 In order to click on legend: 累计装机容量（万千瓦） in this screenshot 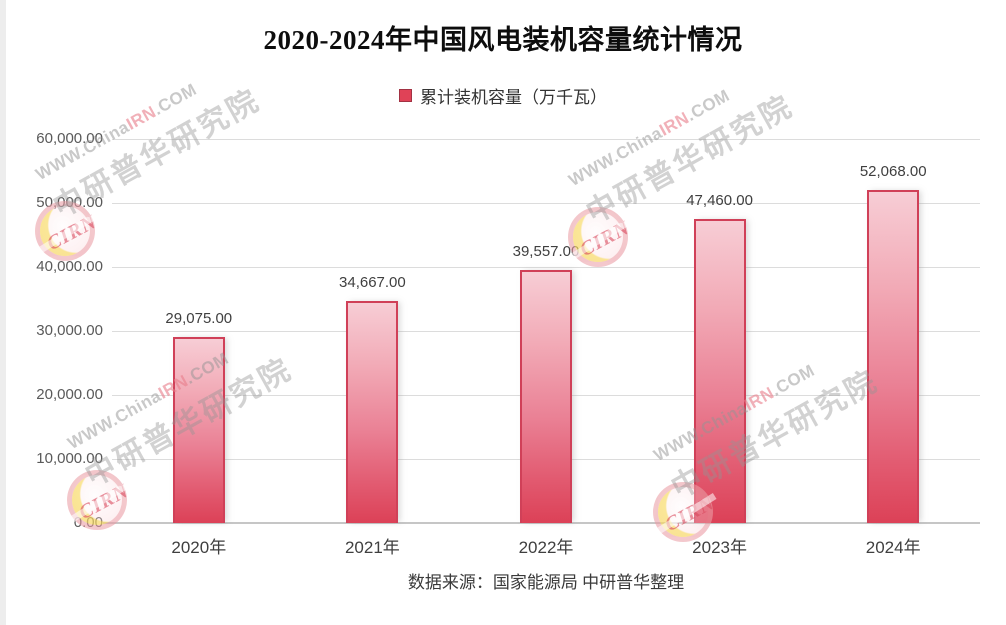, I will do `click(503, 95)`.